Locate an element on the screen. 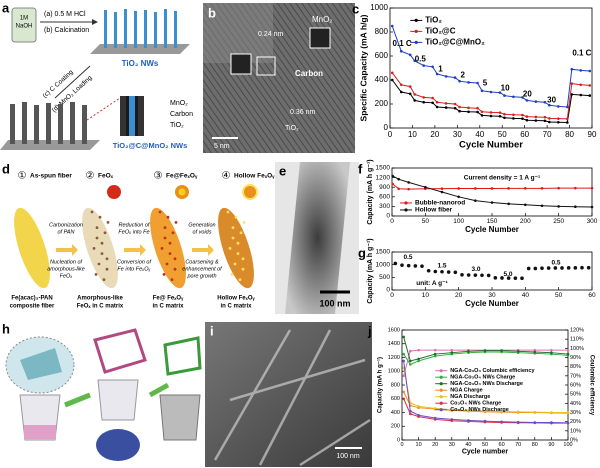 The width and height of the screenshot is (600, 468). annotation: 5.0 is located at coordinates (507, 274).